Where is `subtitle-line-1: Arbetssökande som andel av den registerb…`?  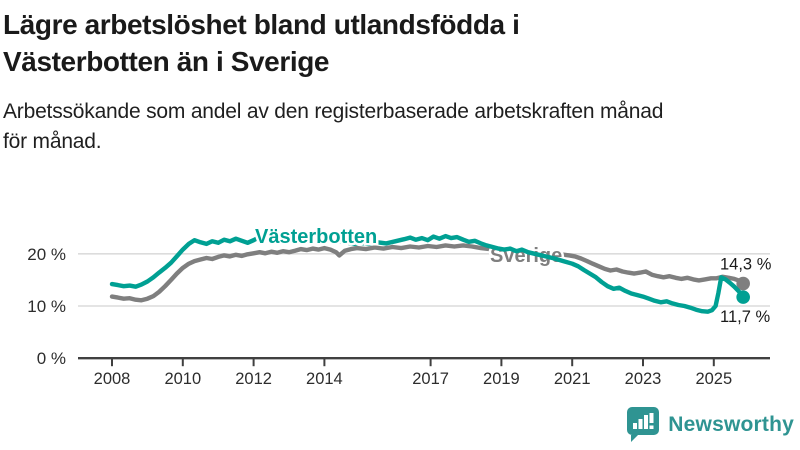 subtitle-line-1: Arbetssökande som andel av den registerb… is located at coordinates (333, 111).